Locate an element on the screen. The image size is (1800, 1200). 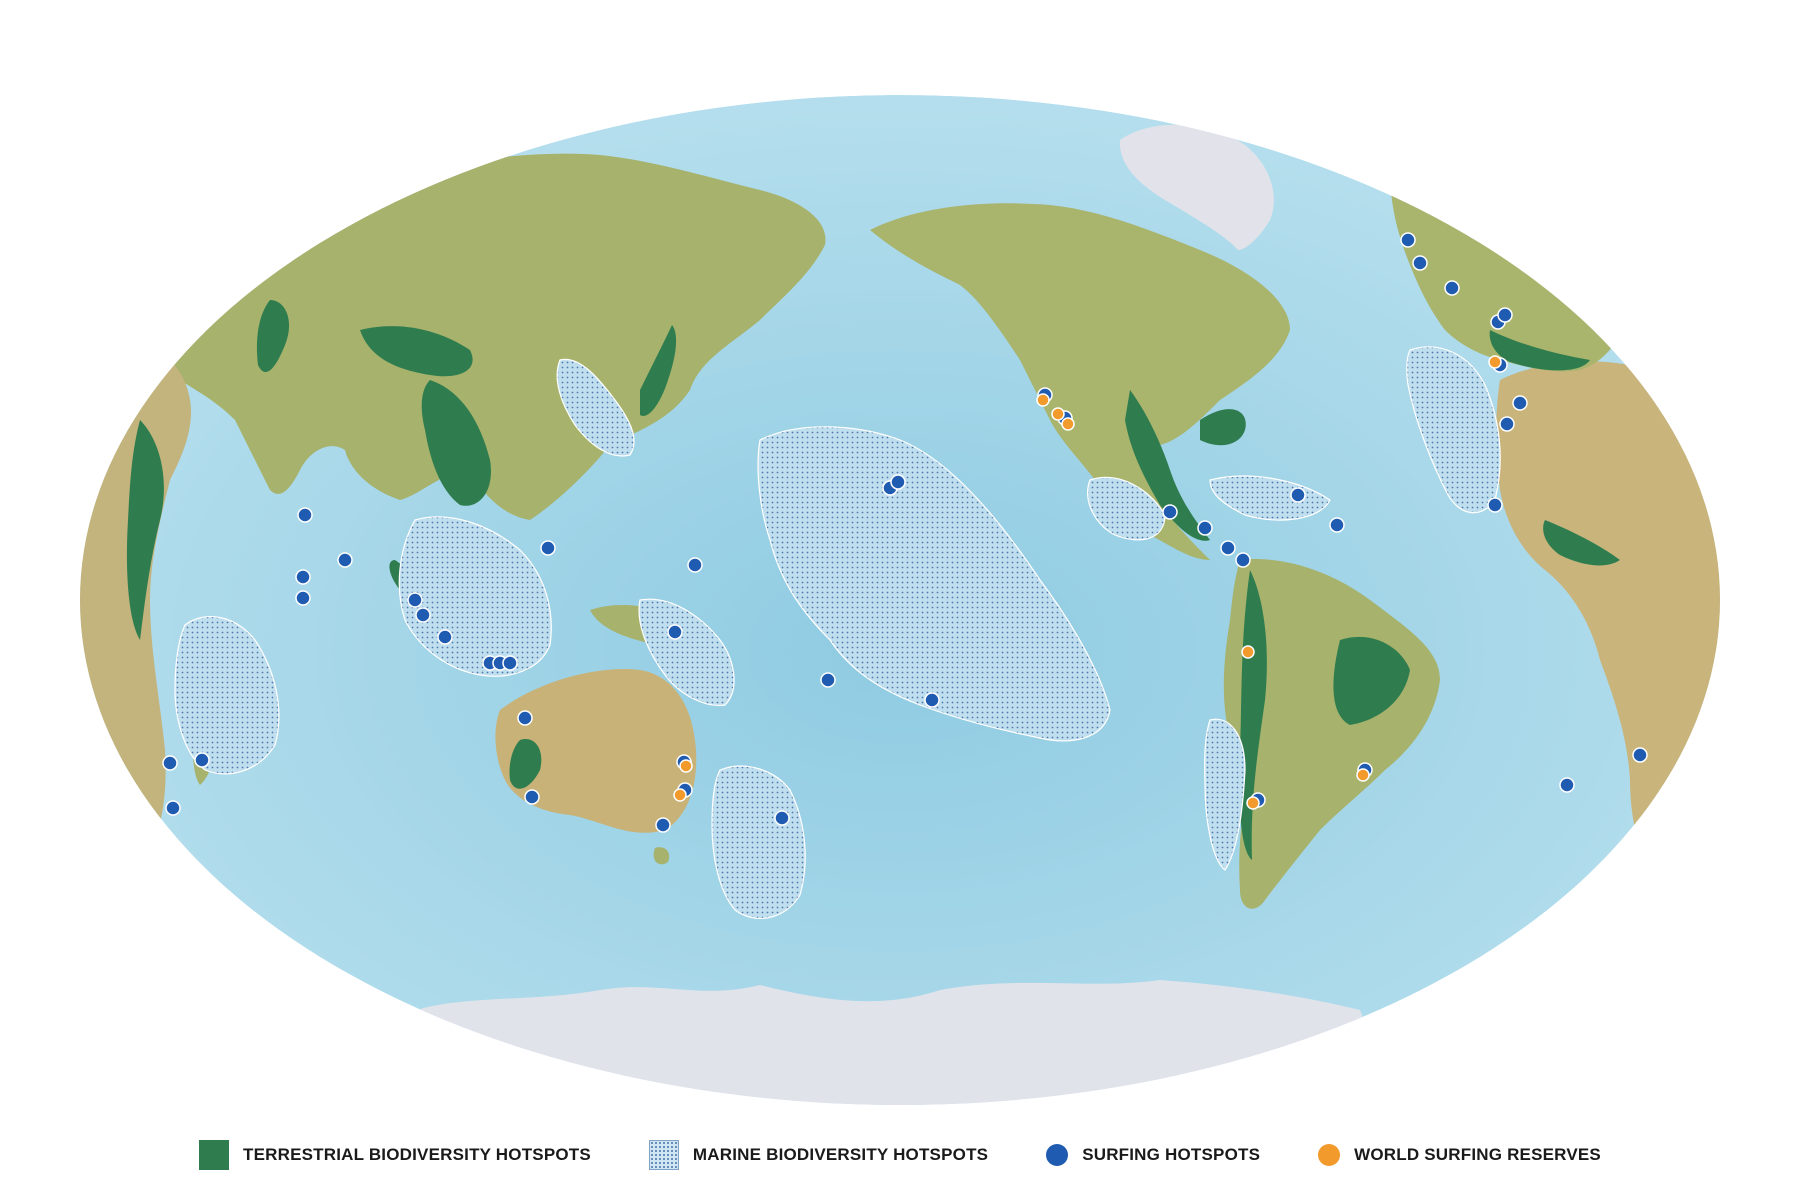
landmass-greenland is located at coordinates (1196, 187).